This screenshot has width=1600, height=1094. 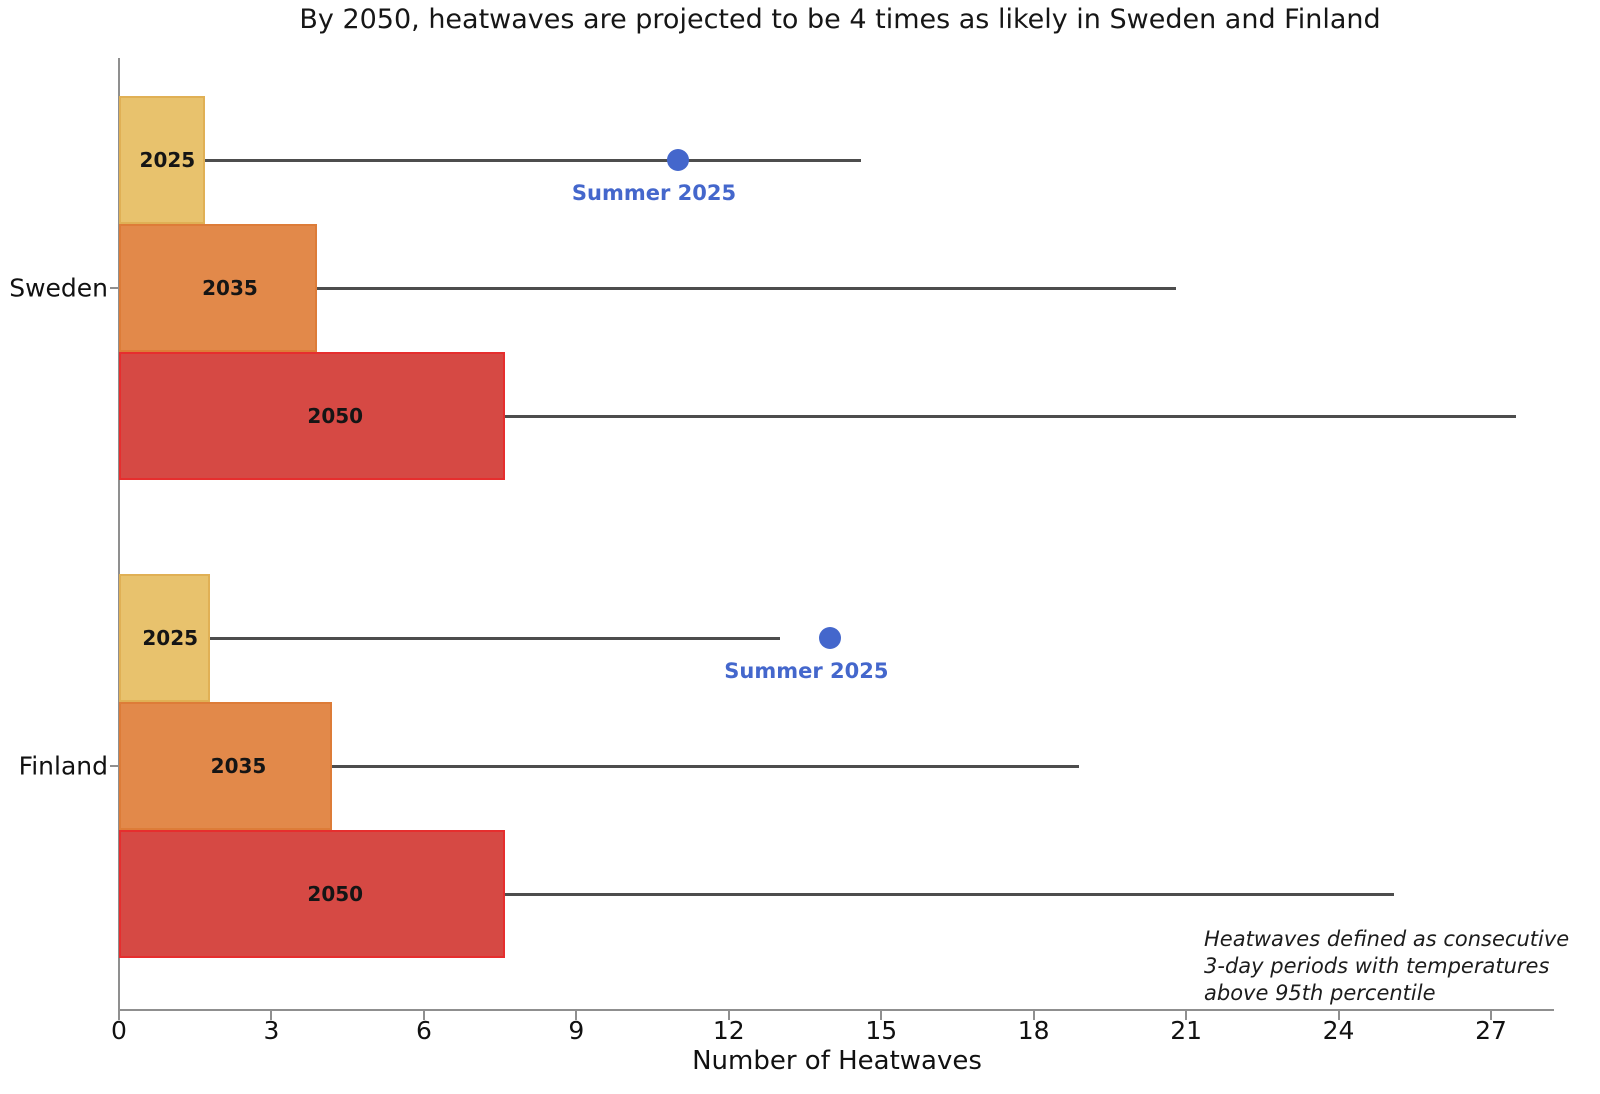 What do you see at coordinates (533, 160) in the screenshot?
I see `whisker-sweden-2025` at bounding box center [533, 160].